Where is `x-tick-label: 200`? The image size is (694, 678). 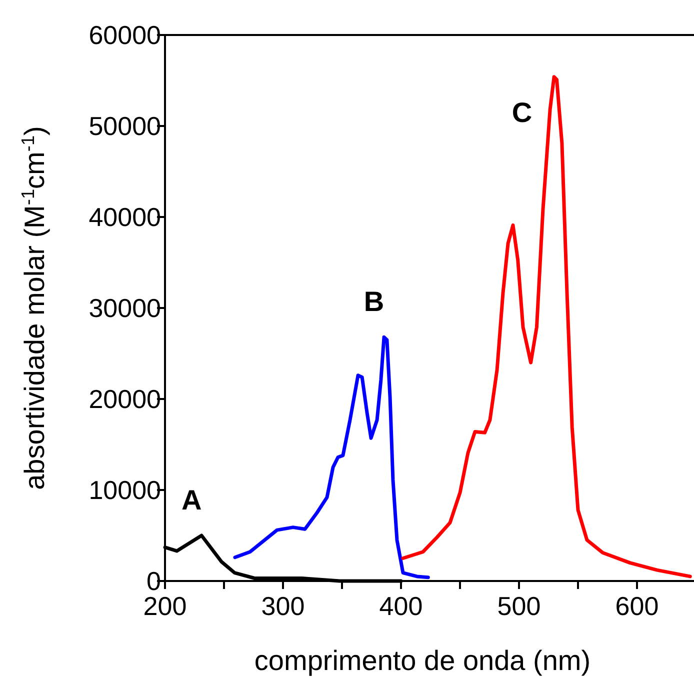 x-tick-label: 200 is located at coordinates (165, 606).